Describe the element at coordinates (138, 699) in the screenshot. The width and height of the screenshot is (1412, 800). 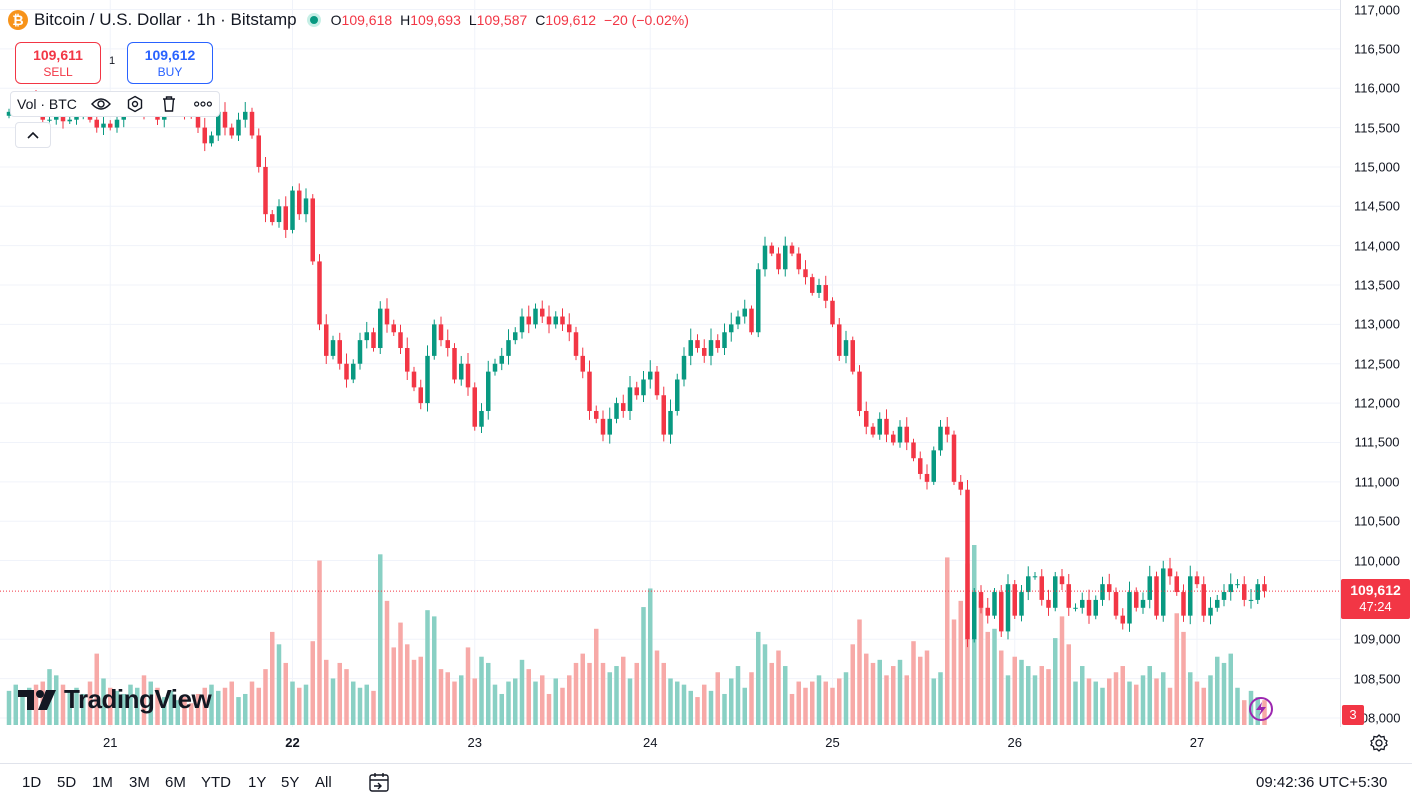
I see `logo-text: TradingView` at that location.